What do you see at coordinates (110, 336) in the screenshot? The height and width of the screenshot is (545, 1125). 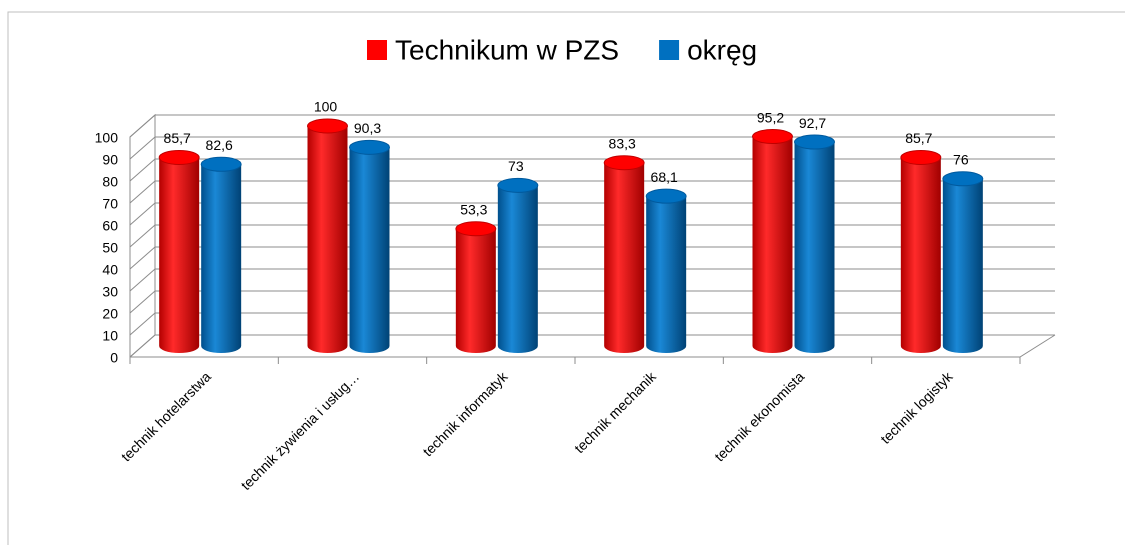 I see `y-tick-label: 10` at bounding box center [110, 336].